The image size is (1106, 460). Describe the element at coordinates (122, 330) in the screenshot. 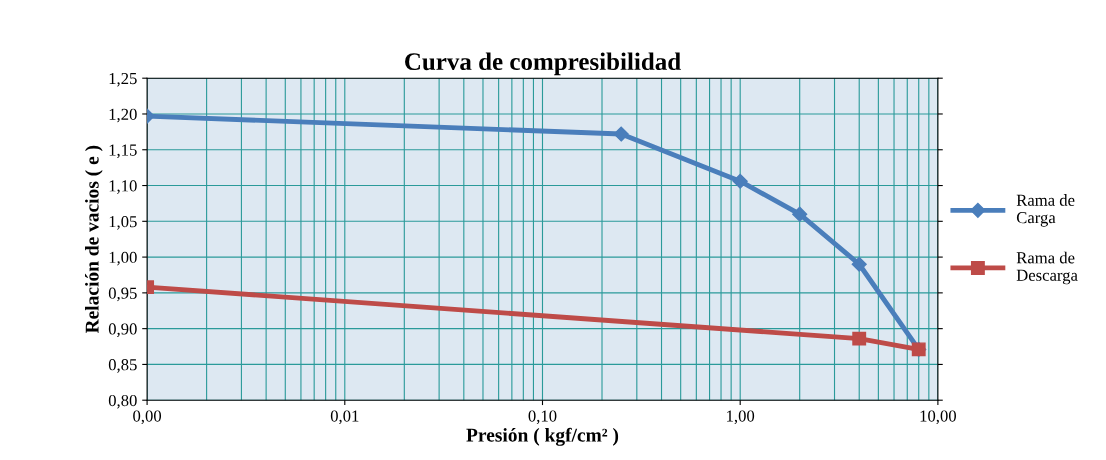

I see `y-tick-label: 0,90` at that location.